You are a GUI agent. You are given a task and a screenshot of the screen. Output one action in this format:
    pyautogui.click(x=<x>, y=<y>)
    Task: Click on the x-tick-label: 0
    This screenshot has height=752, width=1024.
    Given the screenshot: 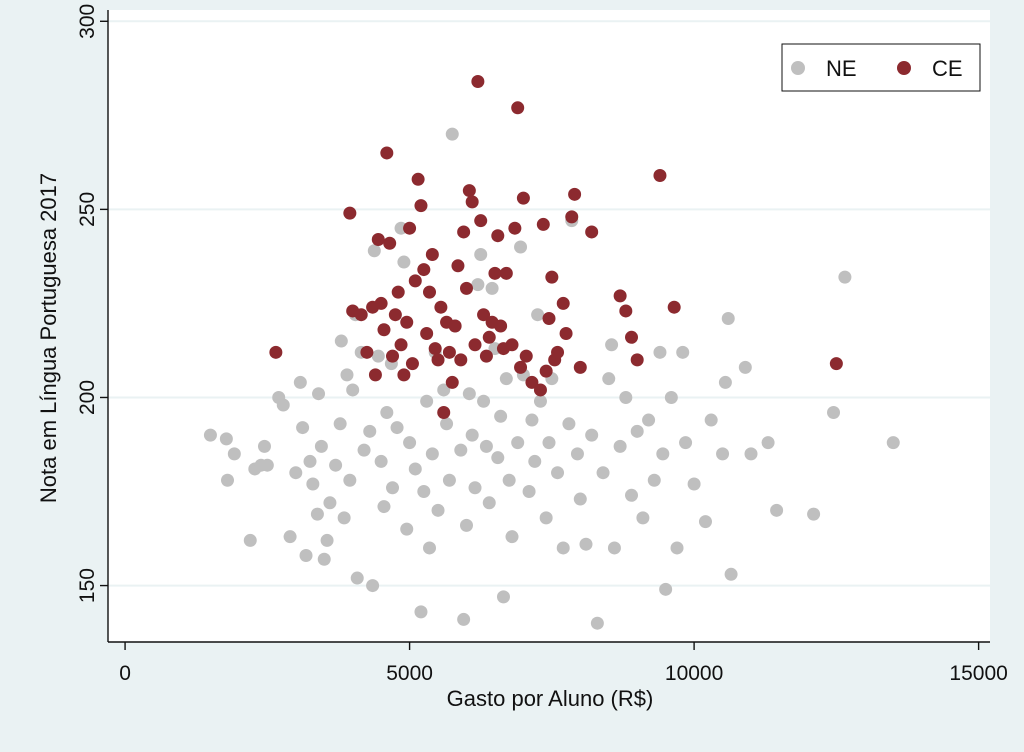 What is the action you would take?
    pyautogui.click(x=125, y=673)
    